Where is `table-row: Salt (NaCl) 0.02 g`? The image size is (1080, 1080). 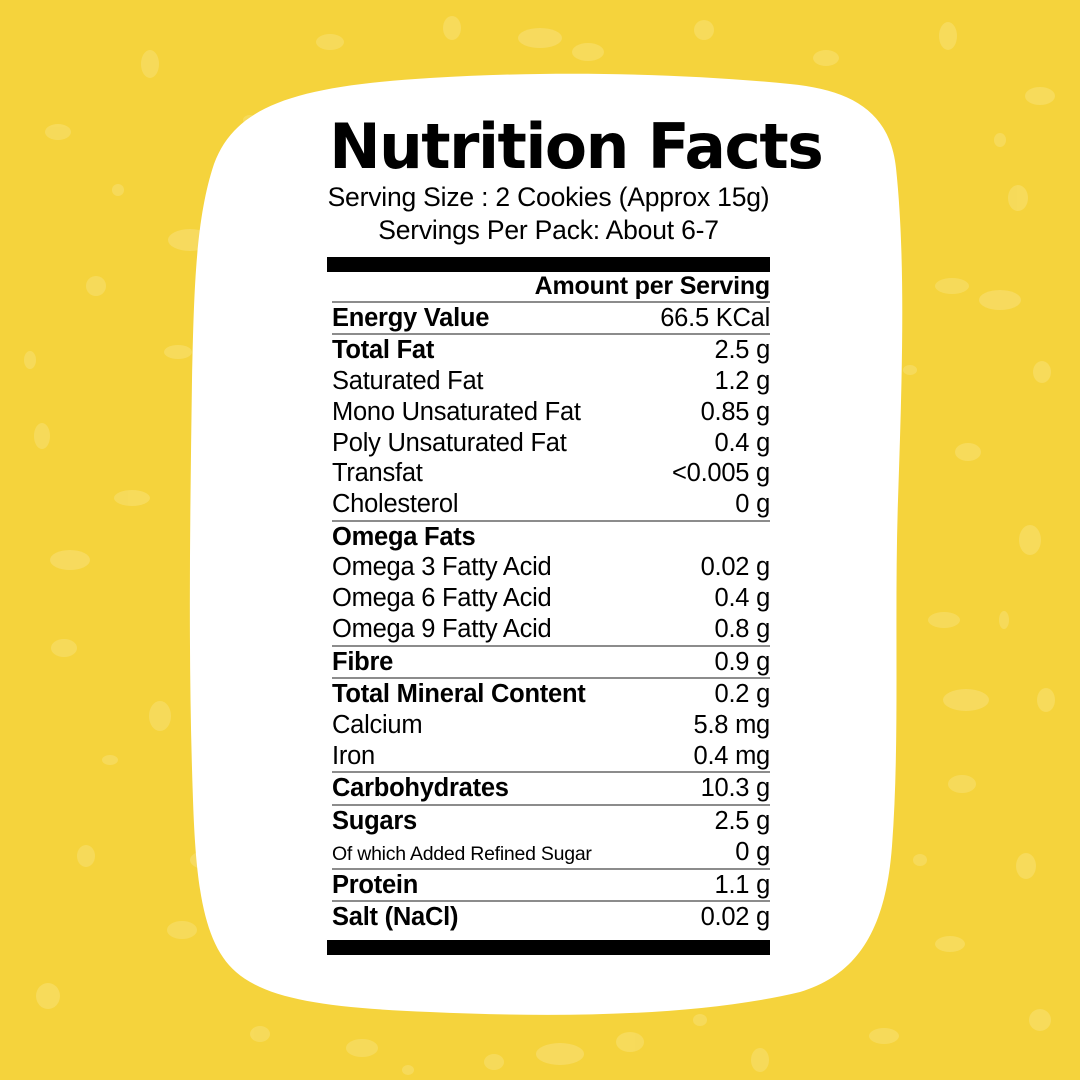
table-row: Salt (NaCl) 0.02 g is located at coordinates (551, 917).